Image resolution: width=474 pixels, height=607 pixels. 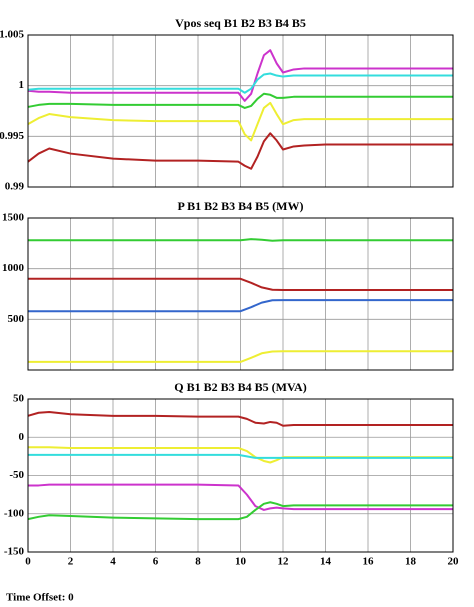 What do you see at coordinates (284, 562) in the screenshot?
I see `x-tick-label: 12` at bounding box center [284, 562].